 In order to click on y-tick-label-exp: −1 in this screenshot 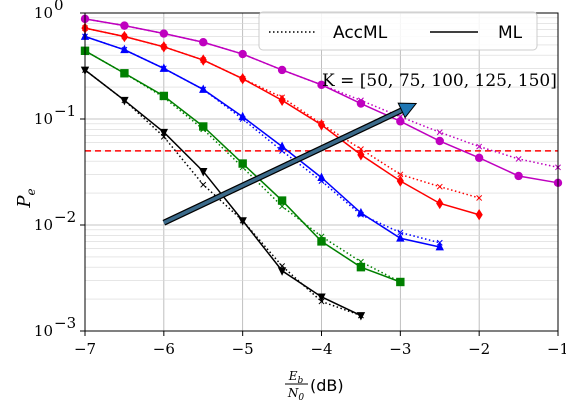, I will do `click(65, 111)`.